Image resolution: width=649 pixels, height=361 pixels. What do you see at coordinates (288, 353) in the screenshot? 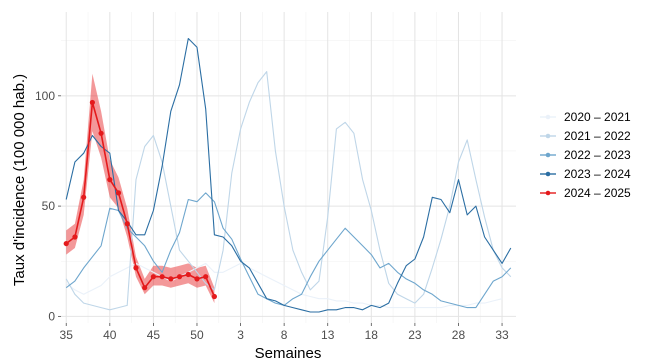
I see `x-axis-title: Semaines` at bounding box center [288, 353].